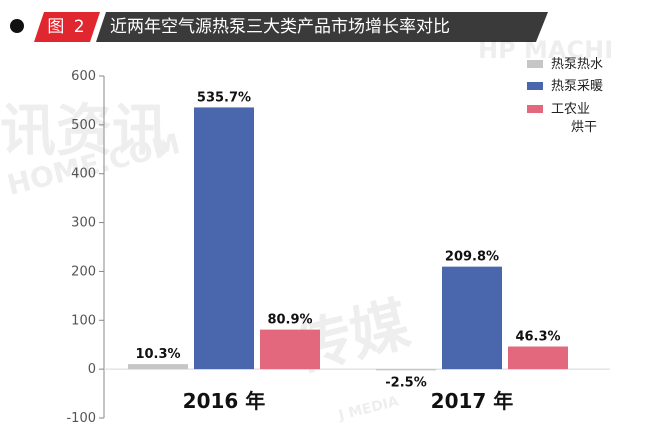 Image resolution: width=648 pixels, height=437 pixels. What do you see at coordinates (92, 369) in the screenshot?
I see `y-tick-label: 0` at bounding box center [92, 369].